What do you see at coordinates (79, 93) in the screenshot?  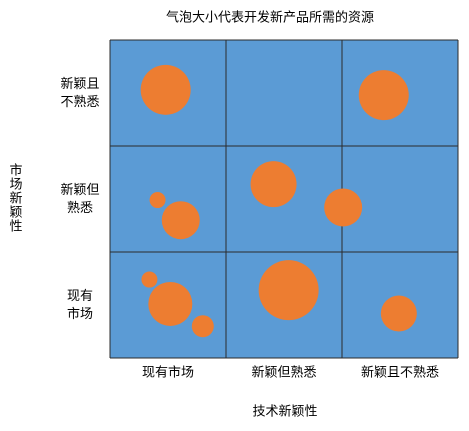 I see `y-category-label: 新颖且不熟悉` at bounding box center [79, 93].